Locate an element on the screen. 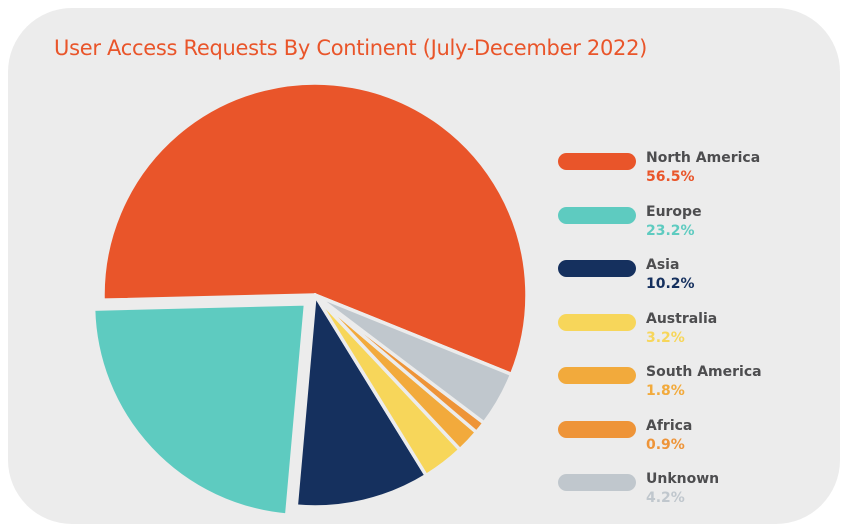 The height and width of the screenshot is (532, 848). legend-swatch-north-america is located at coordinates (597, 161).